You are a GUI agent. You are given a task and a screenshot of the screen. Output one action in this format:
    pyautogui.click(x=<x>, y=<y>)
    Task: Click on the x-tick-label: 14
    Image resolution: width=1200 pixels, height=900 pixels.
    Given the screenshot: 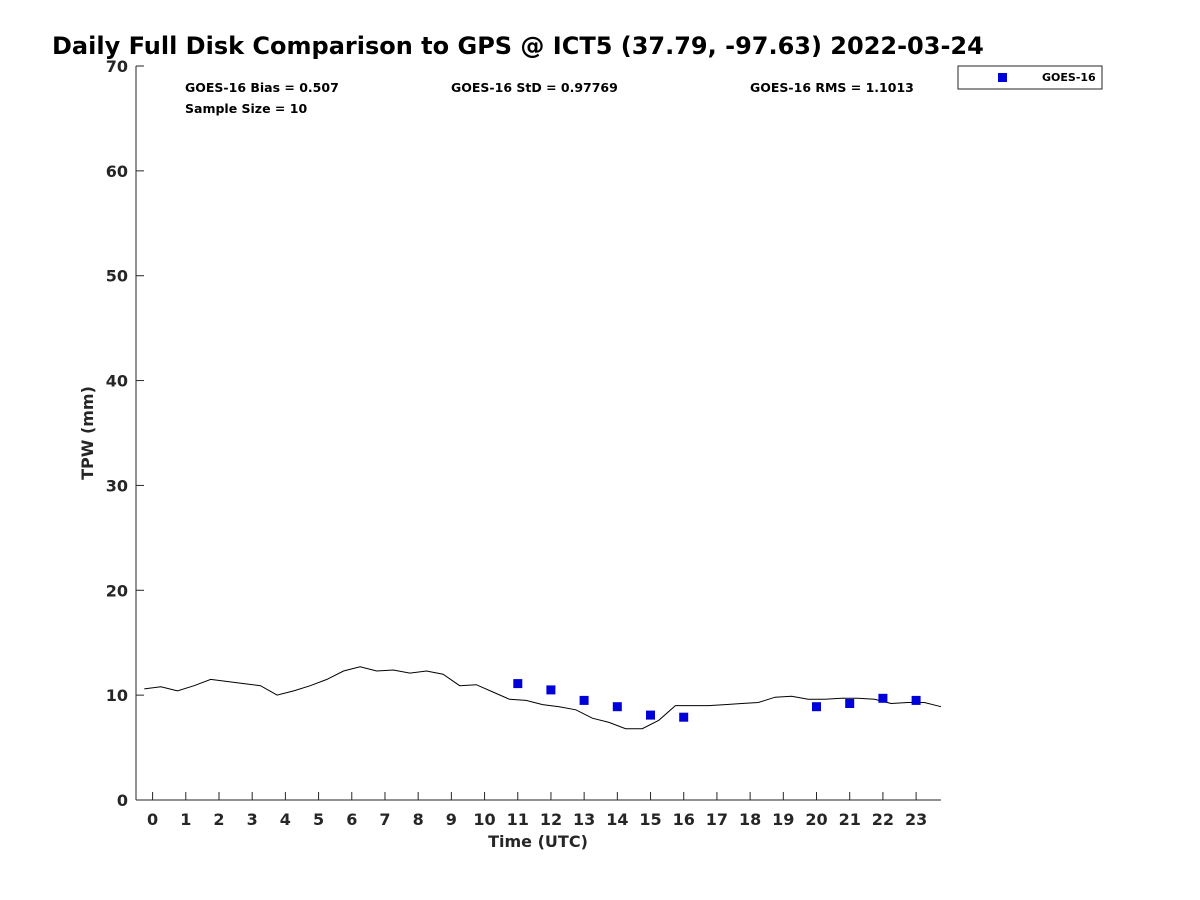 What is the action you would take?
    pyautogui.click(x=617, y=819)
    